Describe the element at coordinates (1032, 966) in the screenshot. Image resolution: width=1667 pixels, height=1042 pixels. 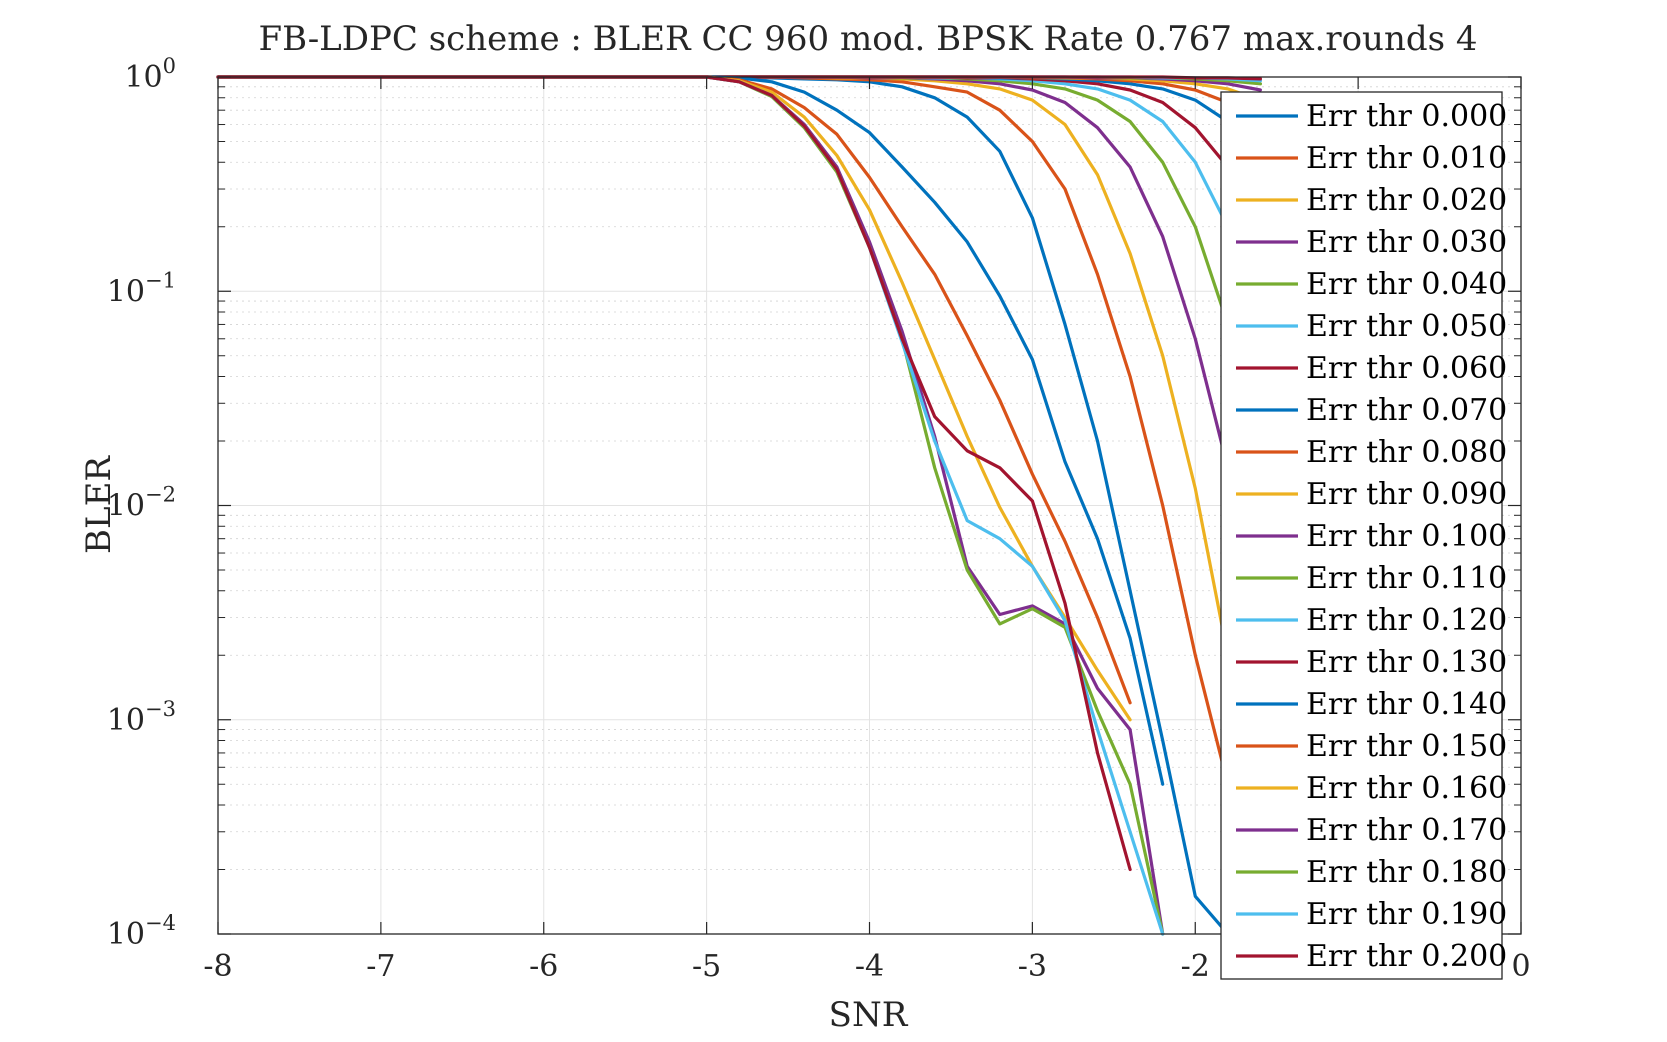
I see `x-tick-label: -3` at that location.